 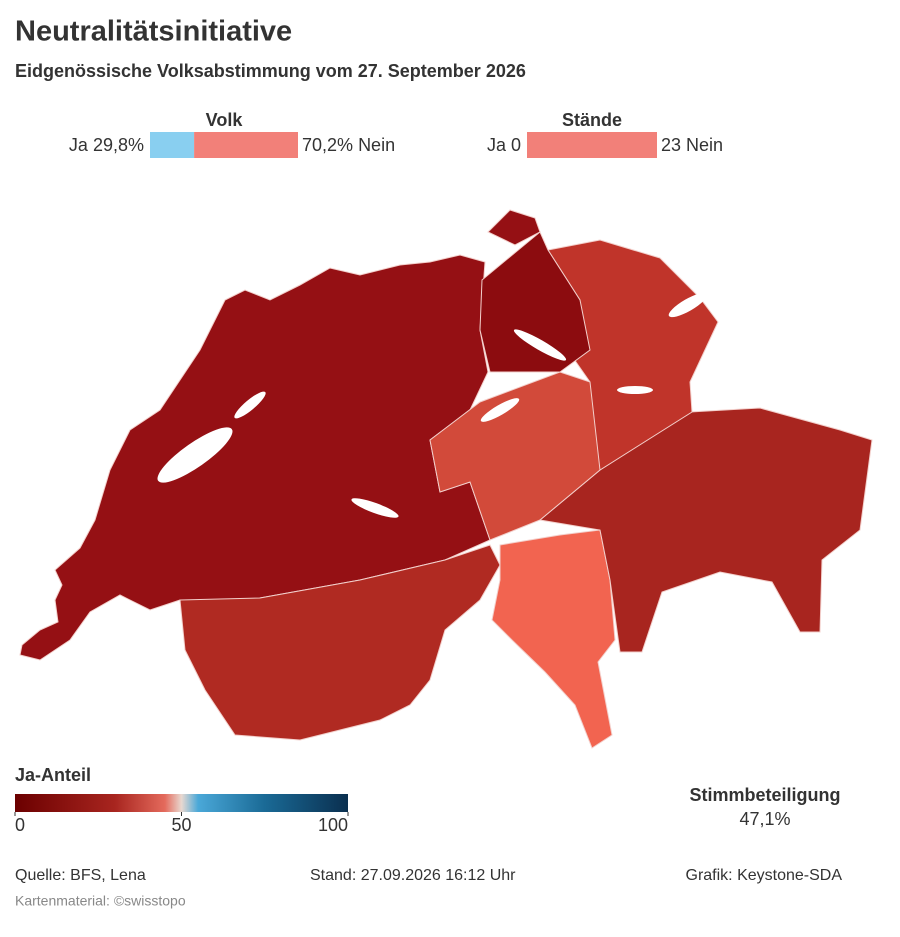 What do you see at coordinates (181, 803) in the screenshot?
I see `color-scale` at bounding box center [181, 803].